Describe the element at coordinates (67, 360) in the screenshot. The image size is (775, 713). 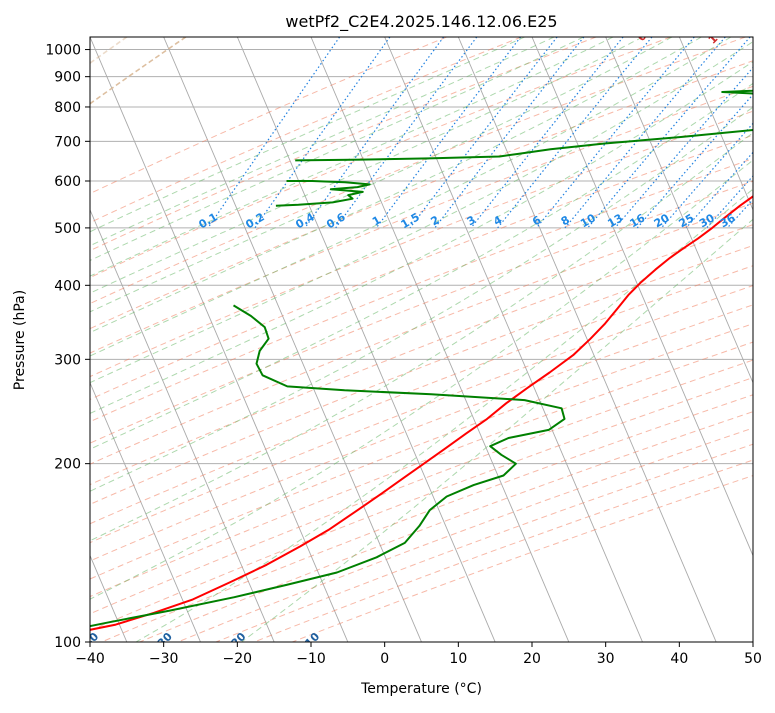
I see `y-tick-label: 300` at that location.